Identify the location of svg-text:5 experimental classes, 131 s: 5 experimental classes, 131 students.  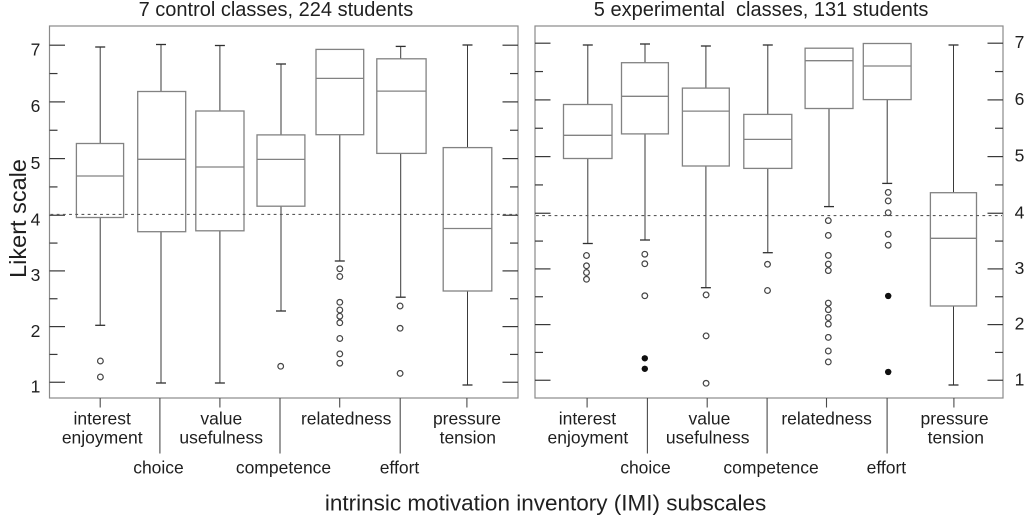
(761, 10).